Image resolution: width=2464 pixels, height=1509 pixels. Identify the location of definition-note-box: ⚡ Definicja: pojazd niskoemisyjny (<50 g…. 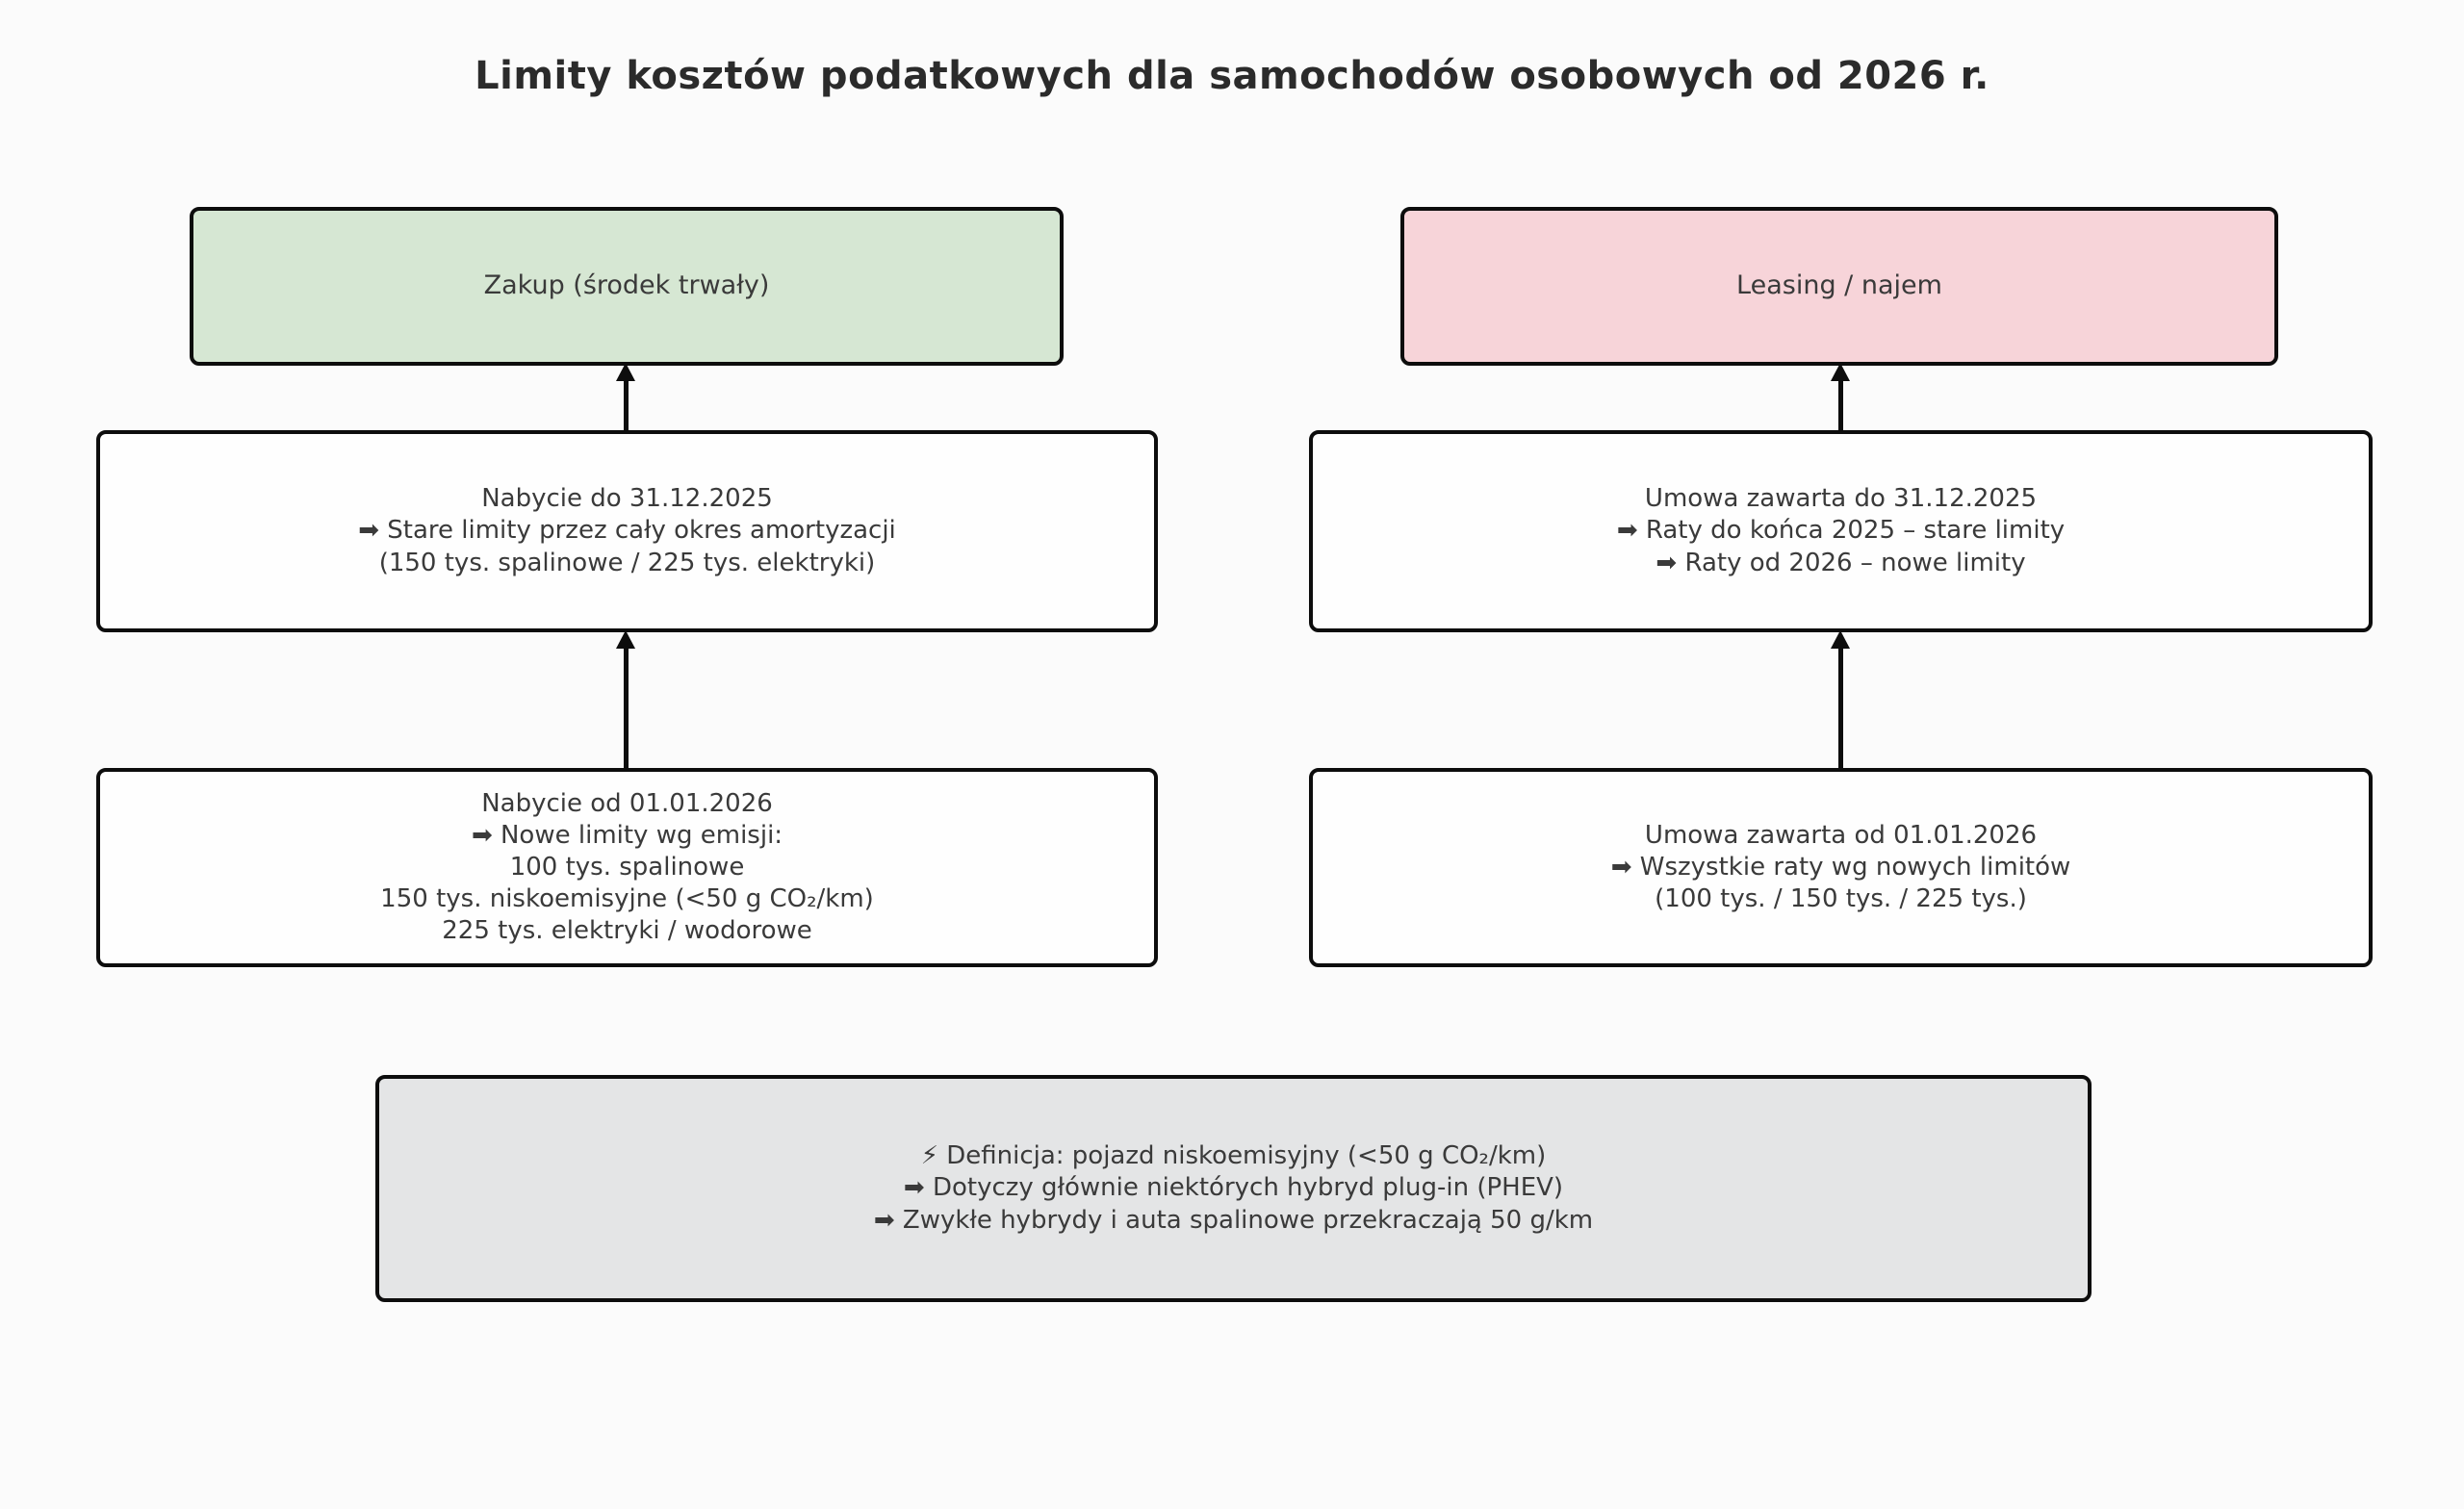
(1233, 1188).